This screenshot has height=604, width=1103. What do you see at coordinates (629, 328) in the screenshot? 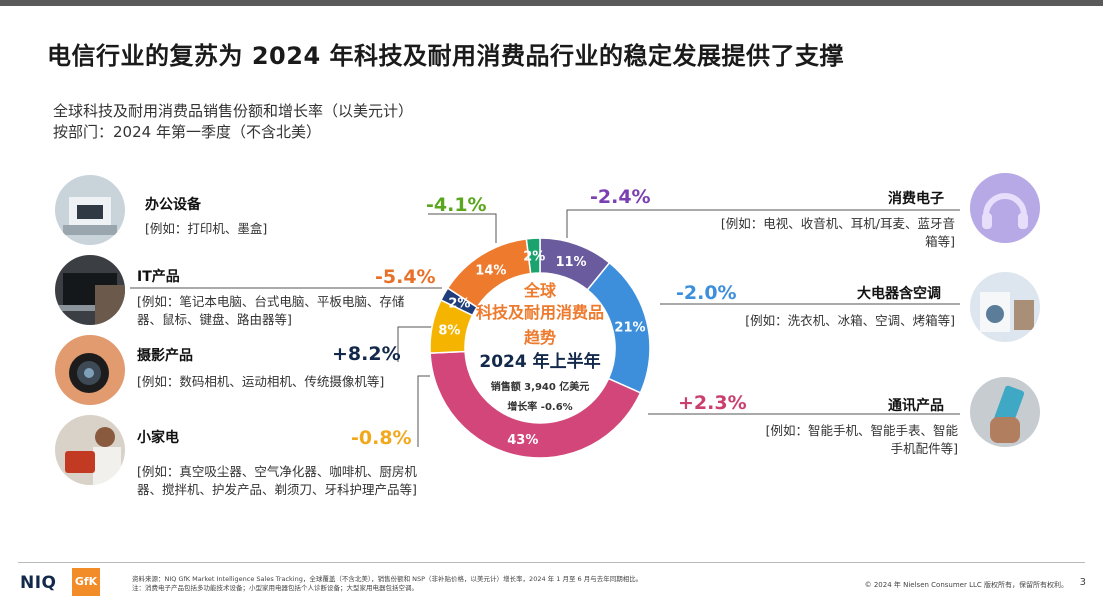
I see `slice-label-1: 21%` at bounding box center [629, 328].